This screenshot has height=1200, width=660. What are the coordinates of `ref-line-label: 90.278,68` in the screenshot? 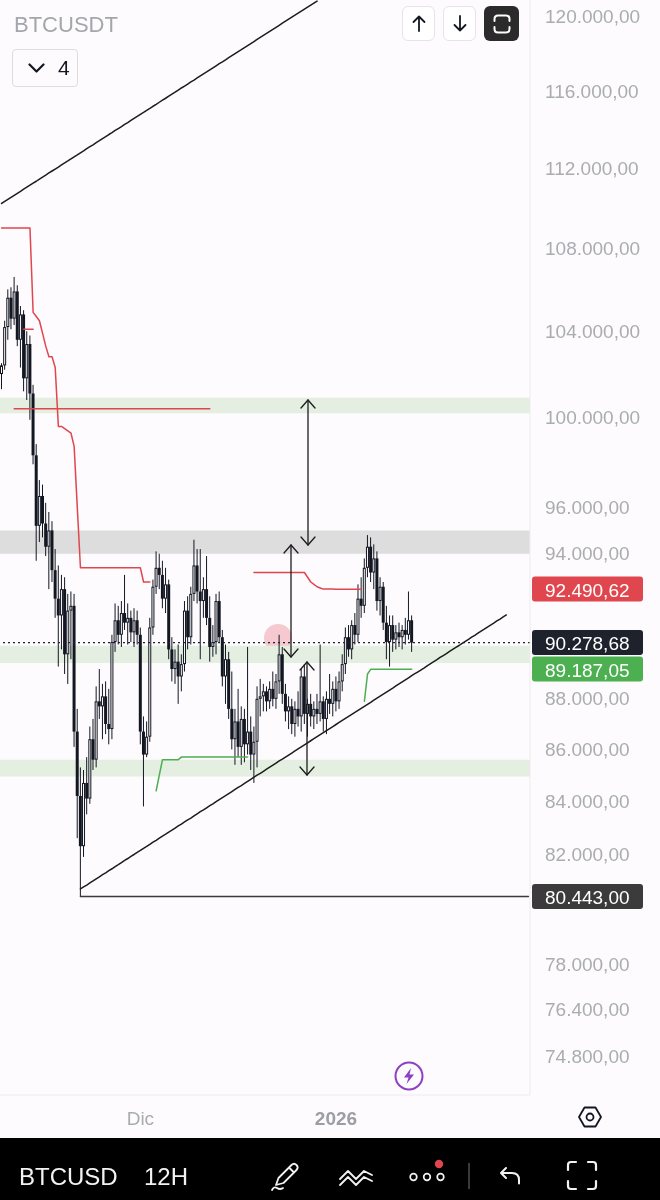 It's located at (587, 644).